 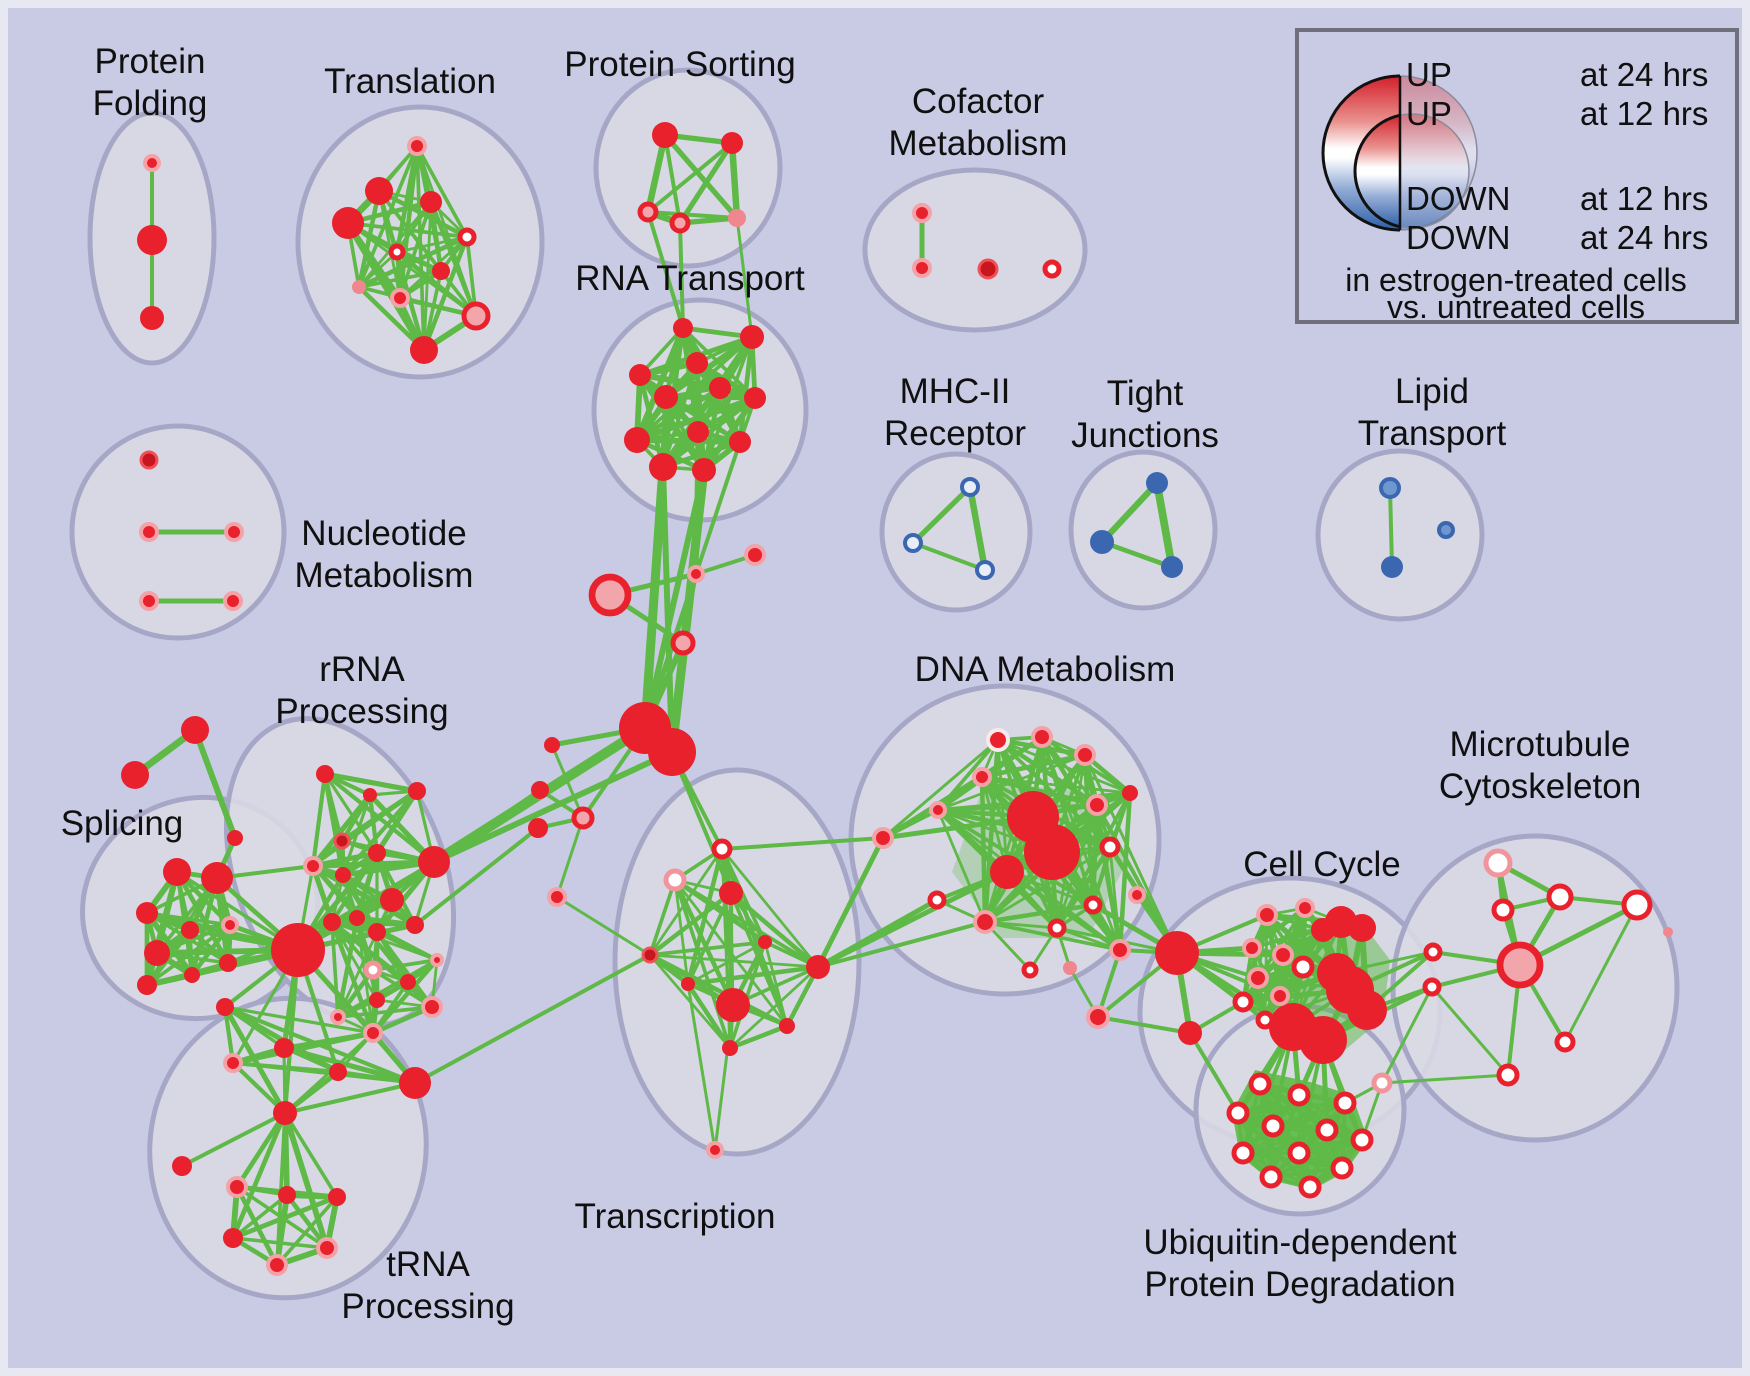 What do you see at coordinates (1322, 864) in the screenshot?
I see `cluster-label-cell-cycle: Cell Cycle` at bounding box center [1322, 864].